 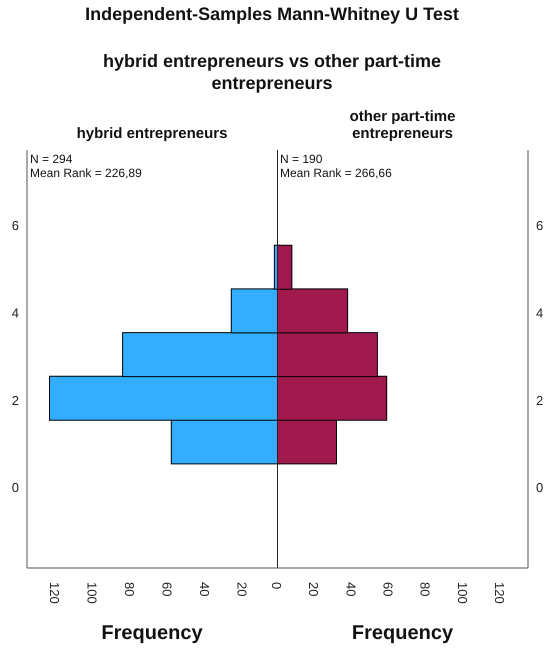 I want to click on x-tick-label: 0, so click(x=276, y=586).